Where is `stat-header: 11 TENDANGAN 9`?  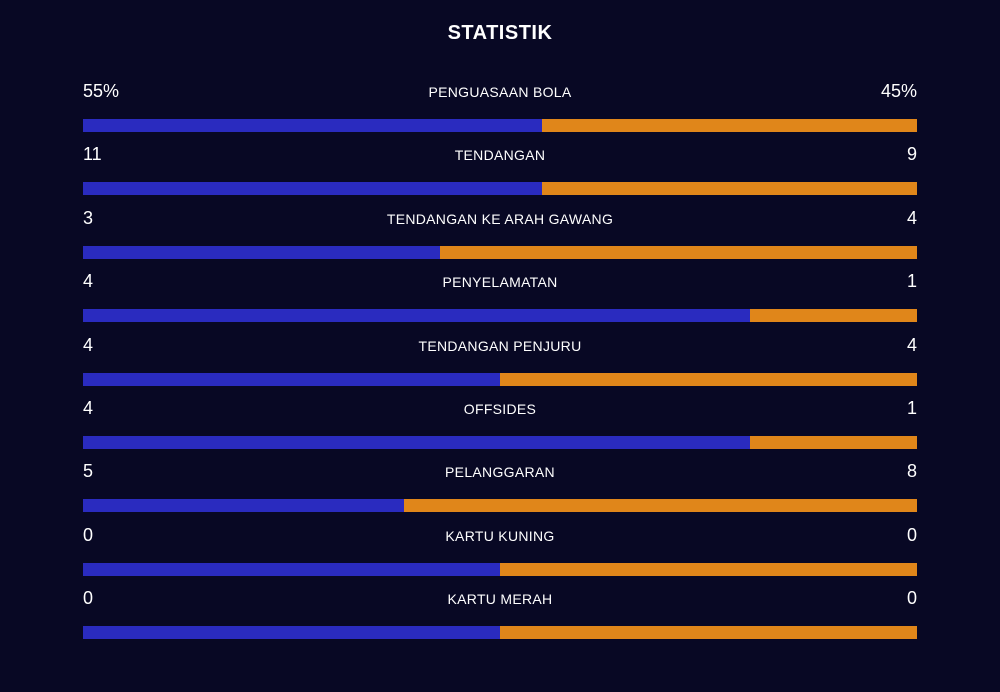 stat-header: 11 TENDANGAN 9 is located at coordinates (500, 156).